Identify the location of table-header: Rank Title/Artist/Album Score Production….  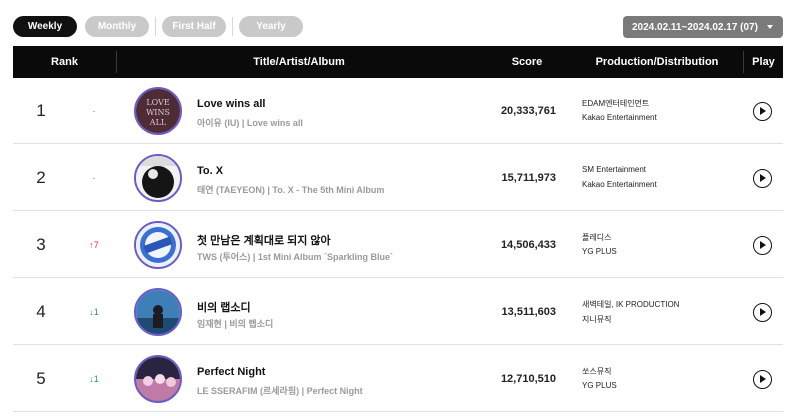
(398, 62).